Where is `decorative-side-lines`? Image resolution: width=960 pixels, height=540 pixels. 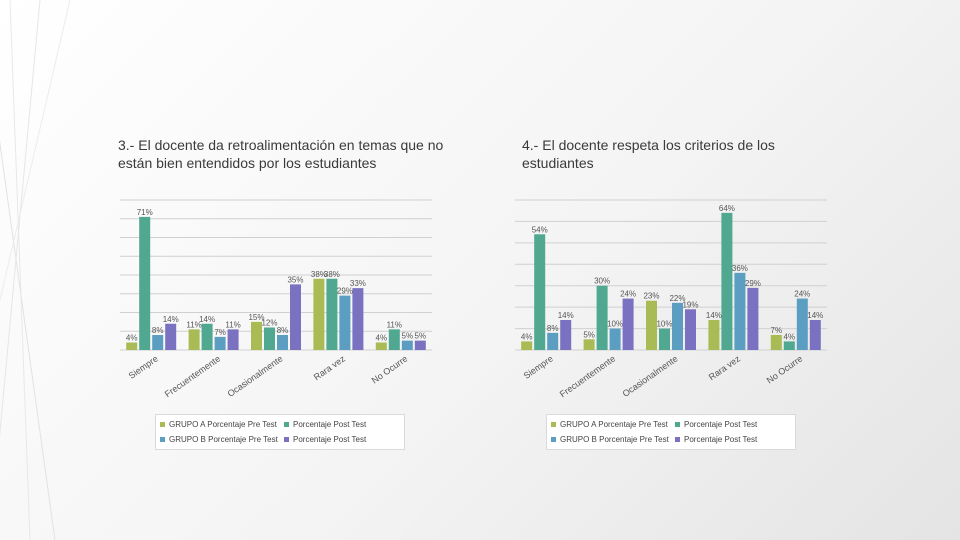 decorative-side-lines is located at coordinates (35, 270).